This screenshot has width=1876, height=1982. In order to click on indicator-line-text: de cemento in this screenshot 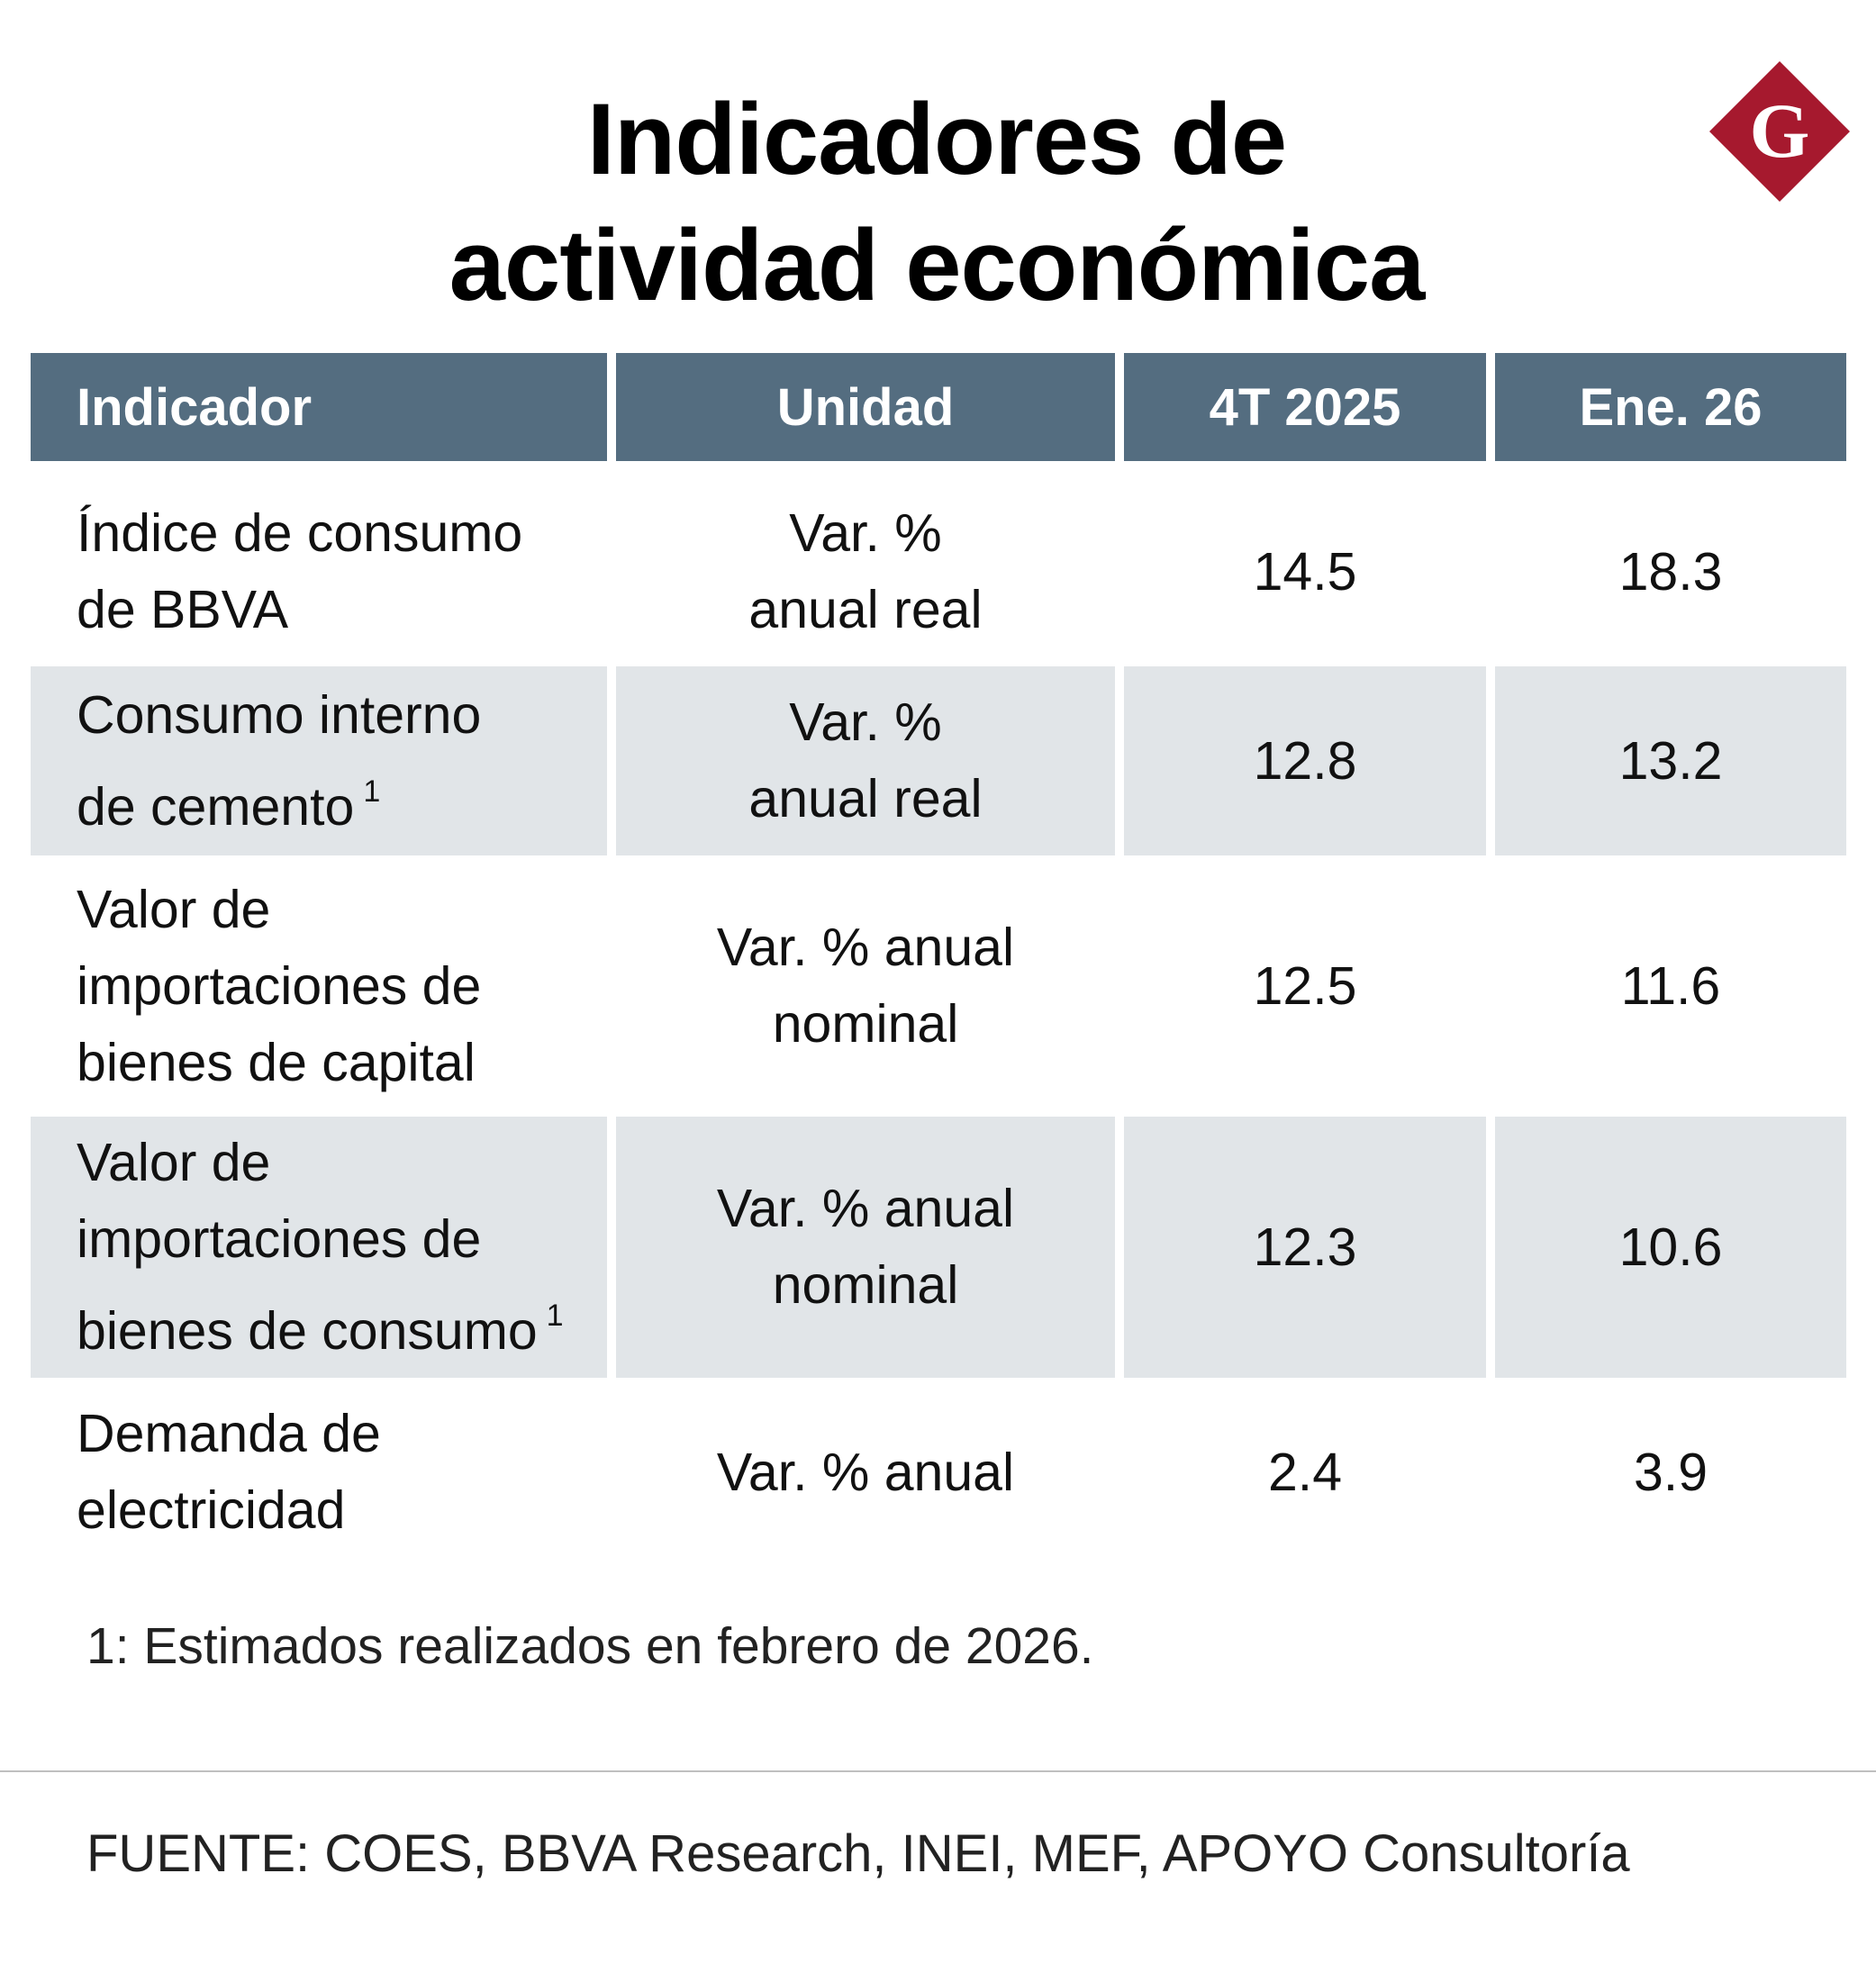, I will do `click(216, 807)`.